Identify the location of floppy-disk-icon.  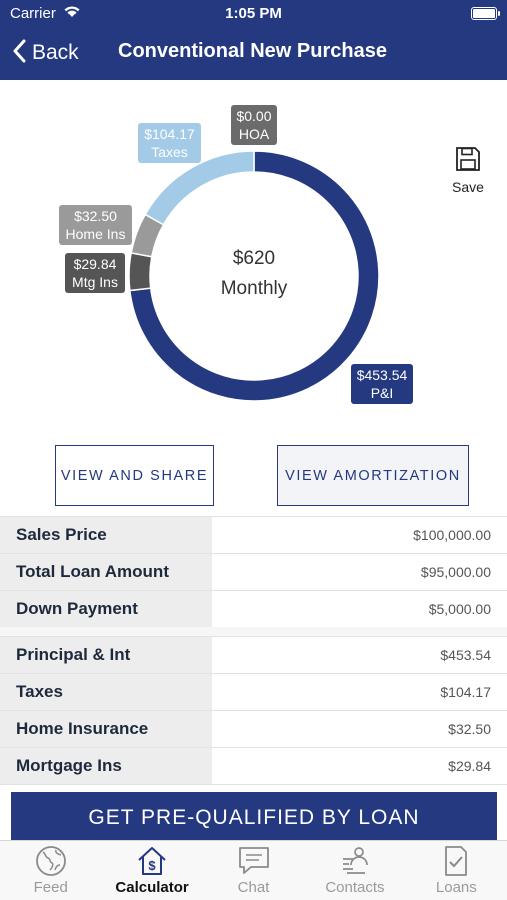
(468, 161).